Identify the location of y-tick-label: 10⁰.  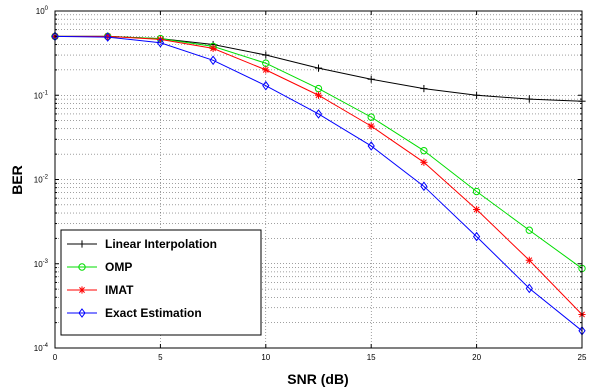
(42, 11).